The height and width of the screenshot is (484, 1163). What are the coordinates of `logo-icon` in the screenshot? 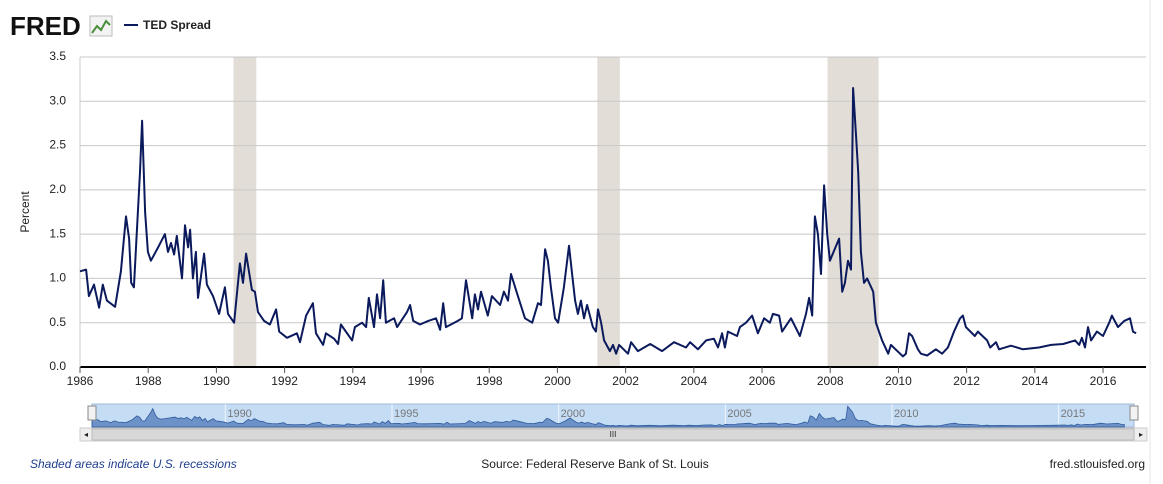 It's located at (101, 26).